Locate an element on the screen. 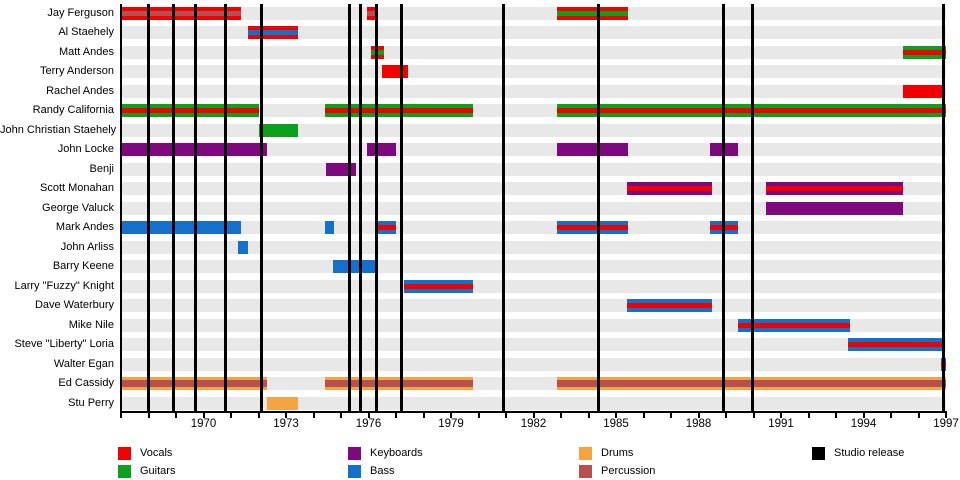  role-stripe-guitars is located at coordinates (592, 13).